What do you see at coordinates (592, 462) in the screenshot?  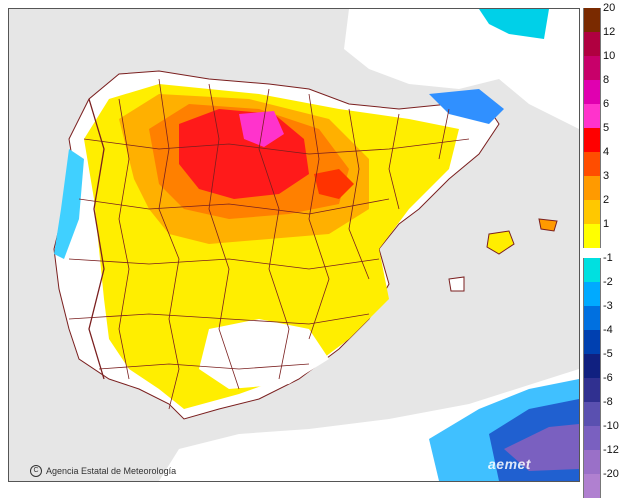 I see `legend-swatch-neg12` at bounding box center [592, 462].